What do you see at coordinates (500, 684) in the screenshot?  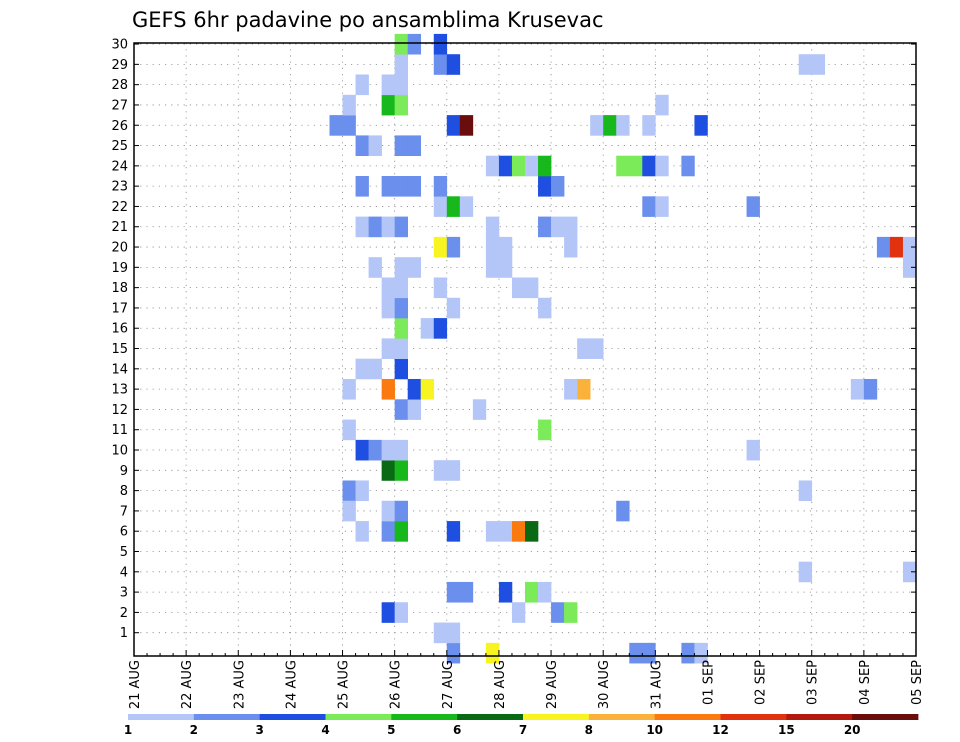 I see `x-tick-label: 28 AUG` at bounding box center [500, 684].